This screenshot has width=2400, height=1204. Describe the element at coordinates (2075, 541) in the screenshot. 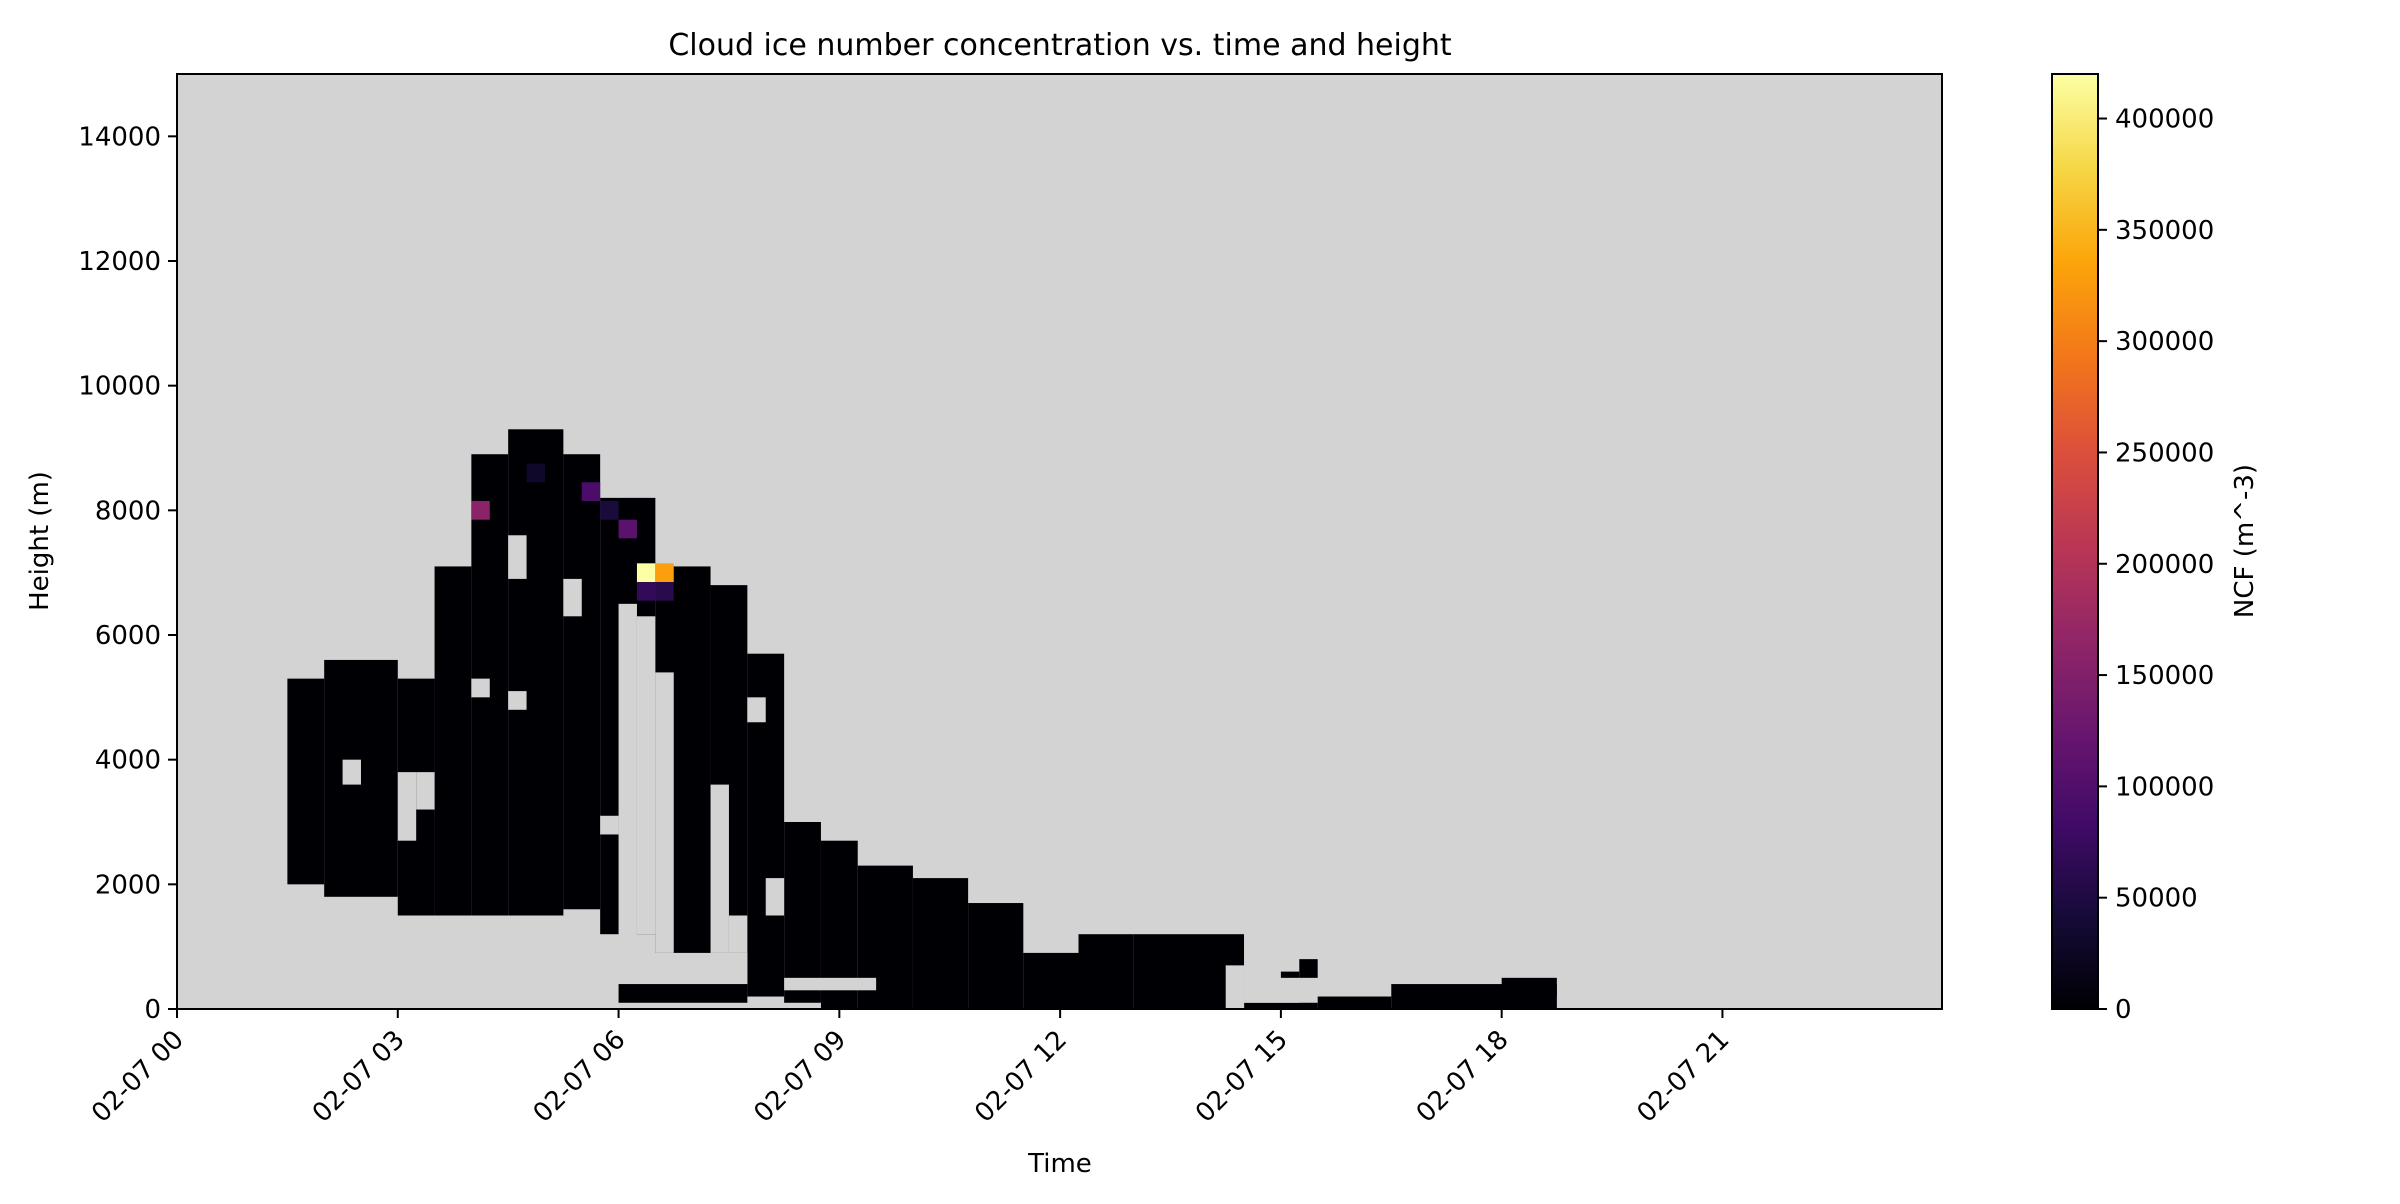

I see `colorbar-gradient` at that location.